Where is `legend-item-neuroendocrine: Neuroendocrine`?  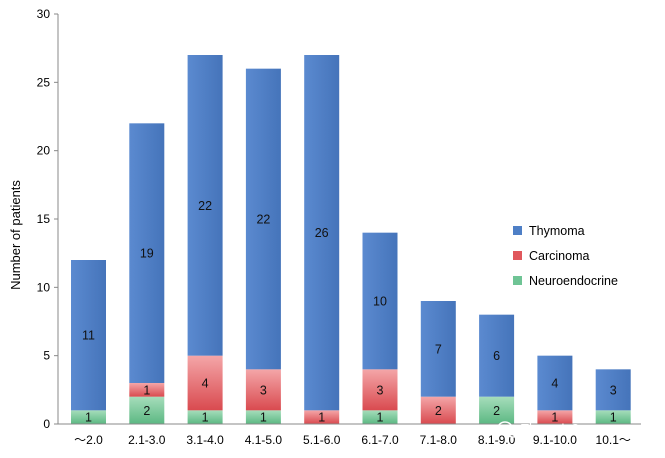 legend-item-neuroendocrine: Neuroendocrine is located at coordinates (565, 281).